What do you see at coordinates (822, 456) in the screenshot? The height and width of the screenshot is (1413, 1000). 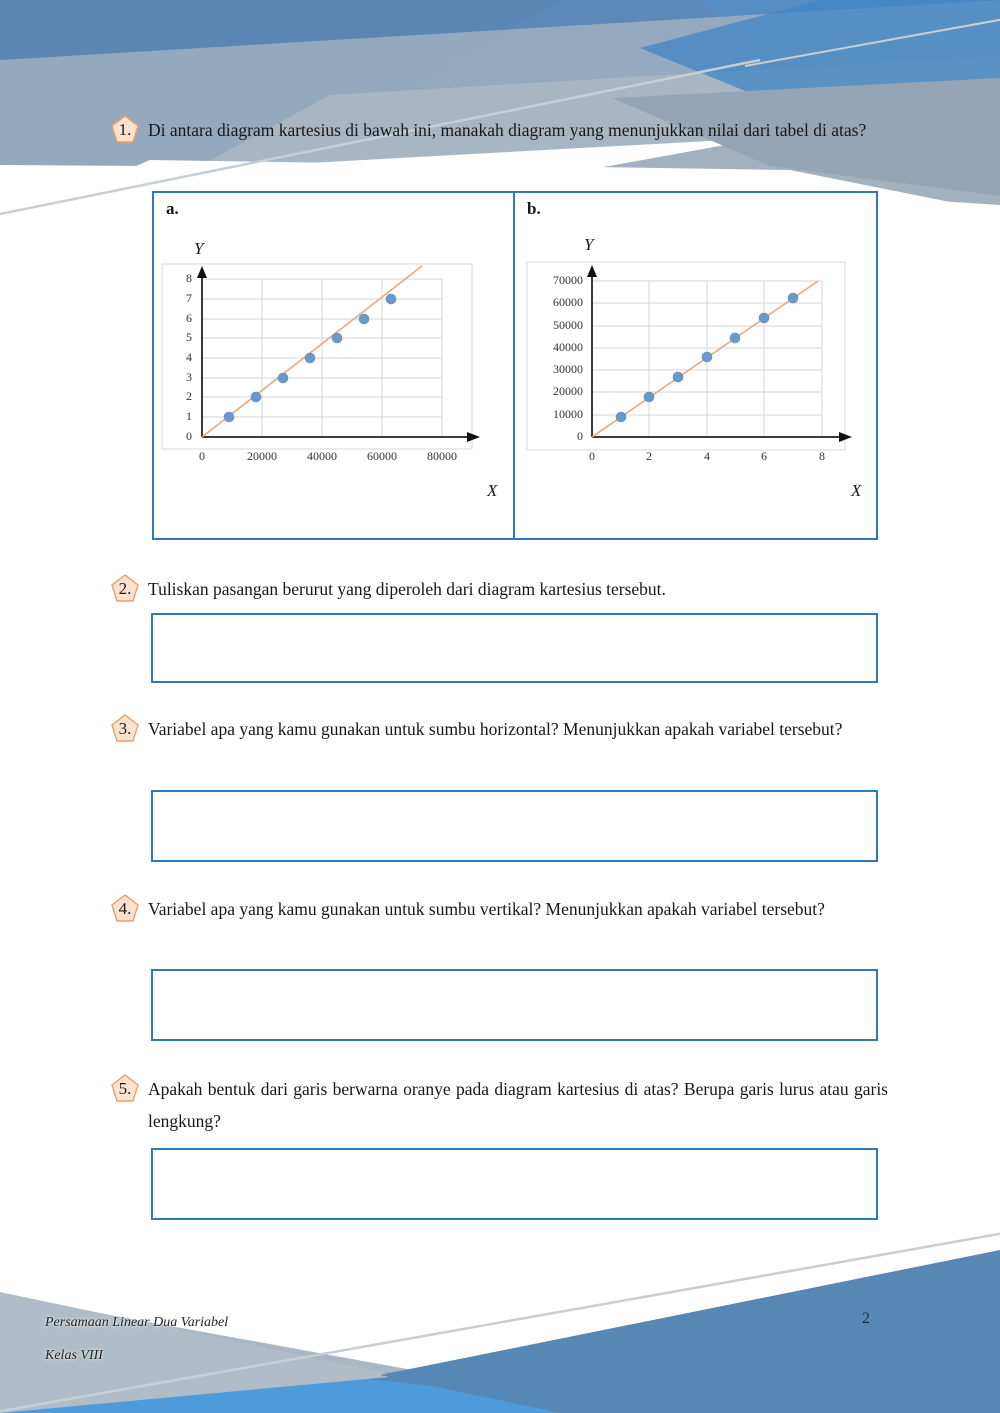 I see `chart-b-xtick: 8` at bounding box center [822, 456].